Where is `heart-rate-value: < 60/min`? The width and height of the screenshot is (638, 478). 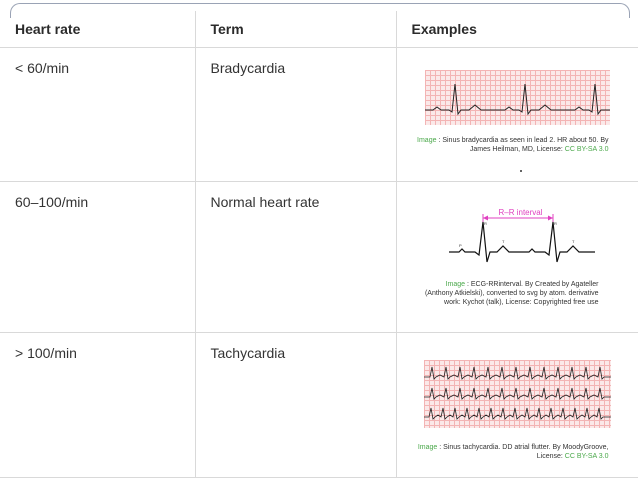 heart-rate-value: < 60/min is located at coordinates (42, 68).